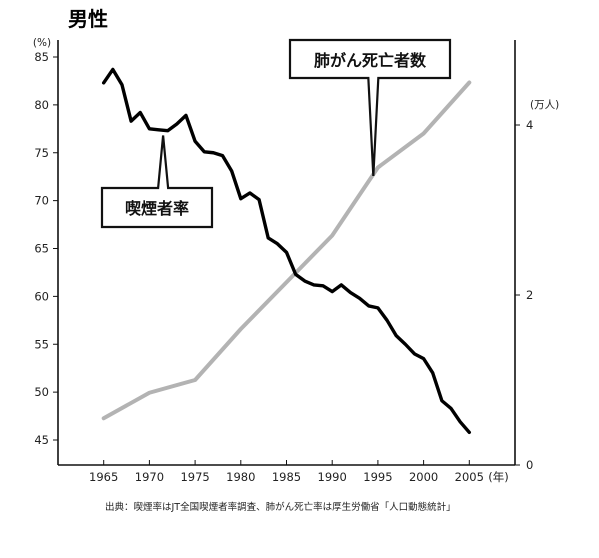  Describe the element at coordinates (41, 153) in the screenshot. I see `left-tick-label: 75` at that location.